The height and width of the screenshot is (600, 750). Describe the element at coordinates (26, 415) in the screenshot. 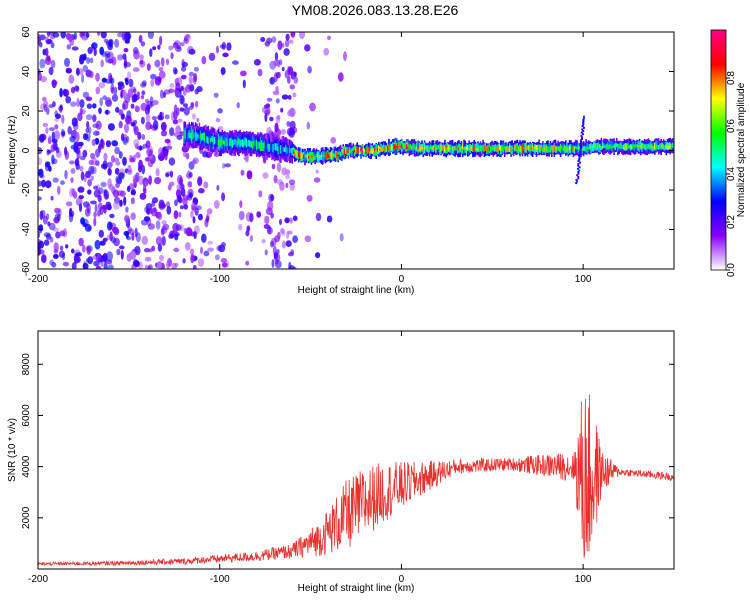

I see `snr-y-tick-label: 6000` at that location.